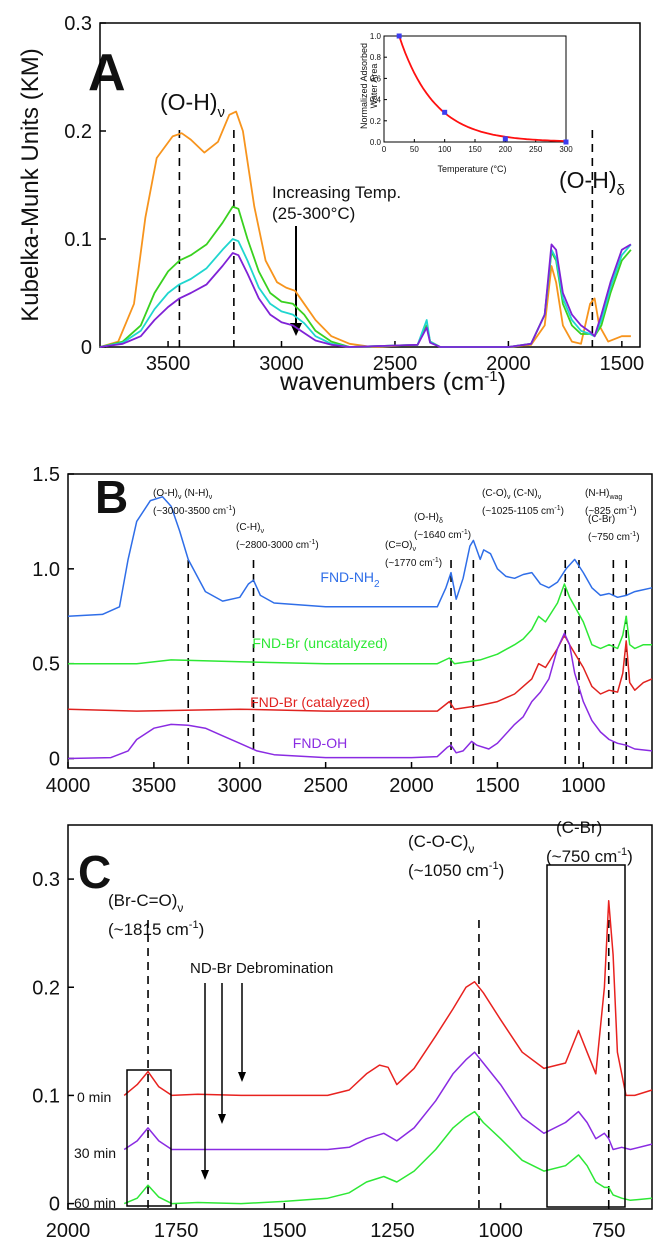  I want to click on series-label: FND-NH2, so click(350, 579).